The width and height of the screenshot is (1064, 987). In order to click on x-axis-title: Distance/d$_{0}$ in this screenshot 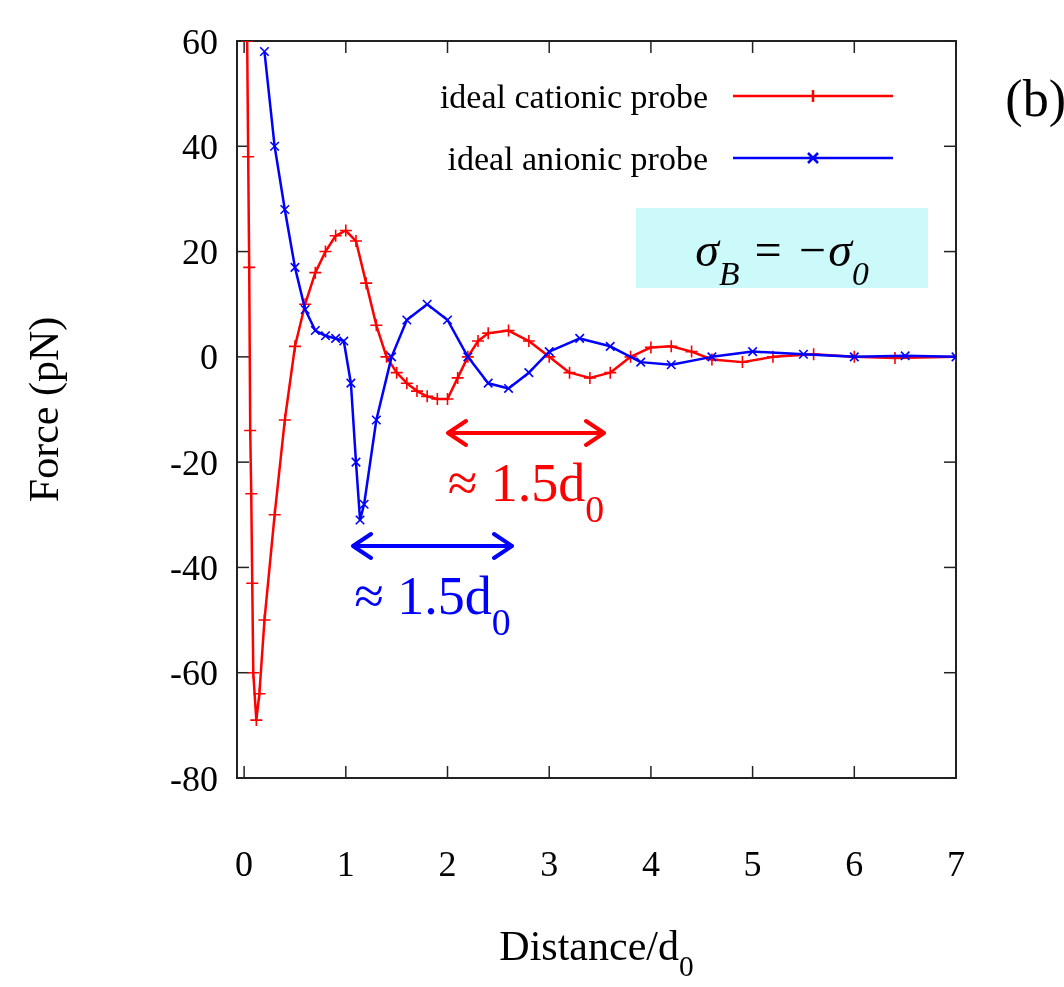, I will do `click(596, 952)`.